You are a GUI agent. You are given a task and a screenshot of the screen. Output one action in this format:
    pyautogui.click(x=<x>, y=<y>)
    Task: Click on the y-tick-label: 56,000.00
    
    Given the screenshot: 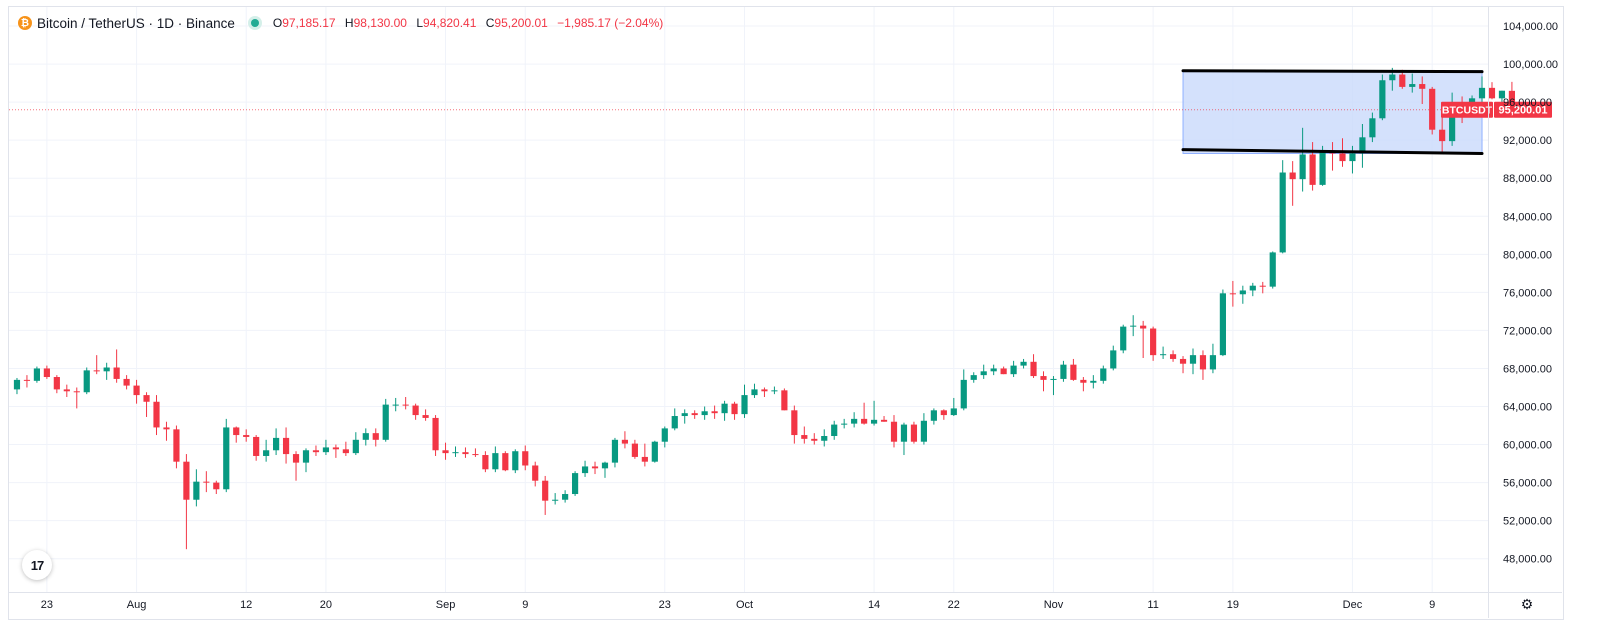 What is the action you would take?
    pyautogui.click(x=1527, y=484)
    